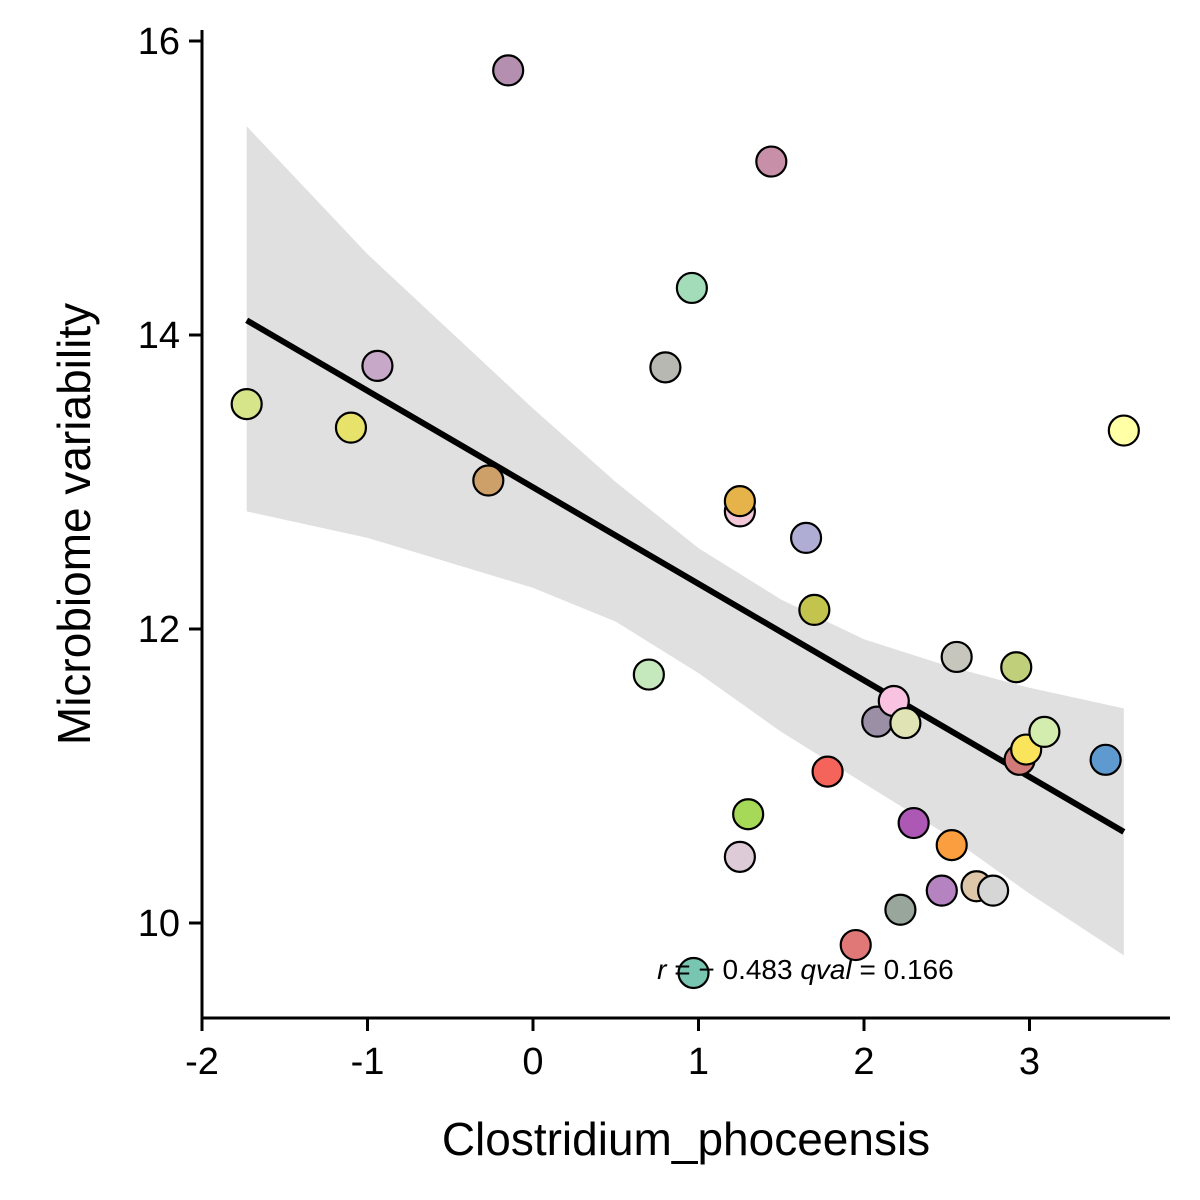 Image resolution: width=1200 pixels, height=1200 pixels. I want to click on x-axis-ticks: -2 -1 0 1 2 3, so click(612, 1050).